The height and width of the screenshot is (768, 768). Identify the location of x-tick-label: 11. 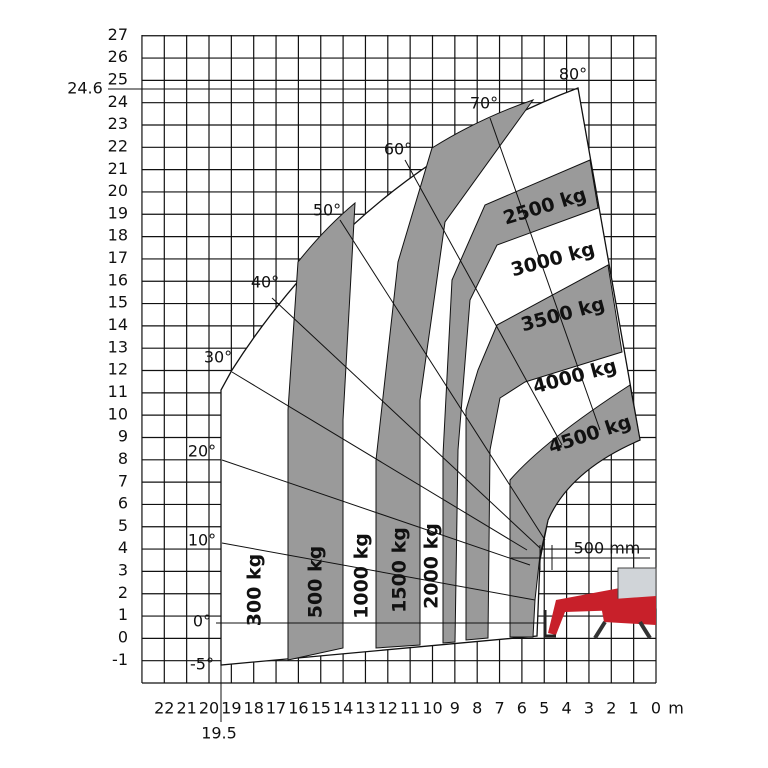
(410, 708).